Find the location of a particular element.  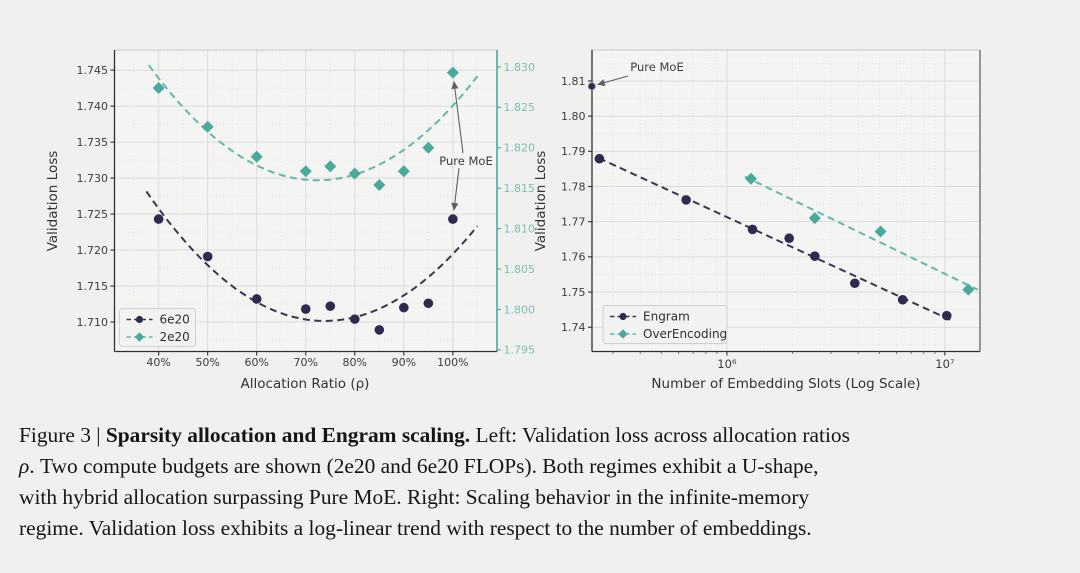

legend-marker-Engram is located at coordinates (623, 316).